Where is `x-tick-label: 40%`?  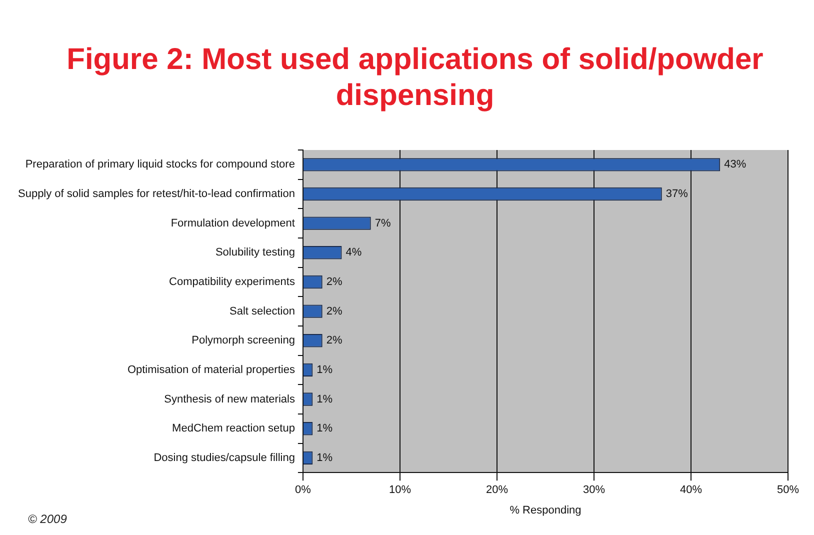
x-tick-label: 40% is located at coordinates (691, 490).